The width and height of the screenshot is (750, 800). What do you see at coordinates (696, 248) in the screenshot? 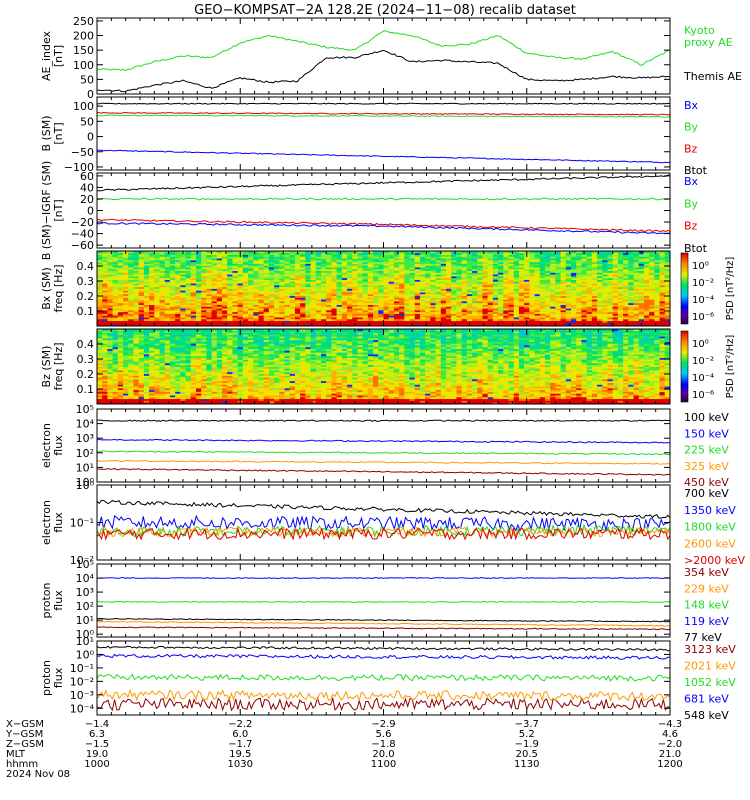
I see `legend-label: Btot` at bounding box center [696, 248].